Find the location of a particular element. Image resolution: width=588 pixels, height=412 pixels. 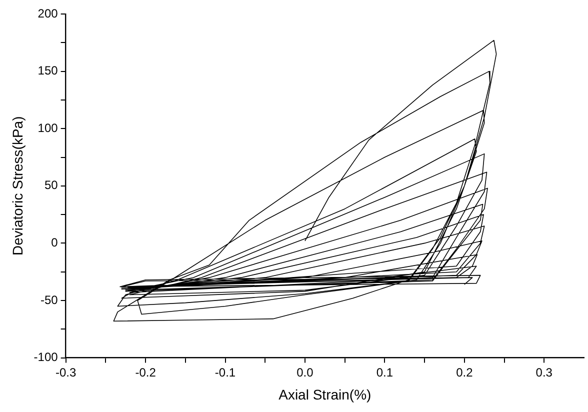

y-tick-label: 100 is located at coordinates (48, 127).